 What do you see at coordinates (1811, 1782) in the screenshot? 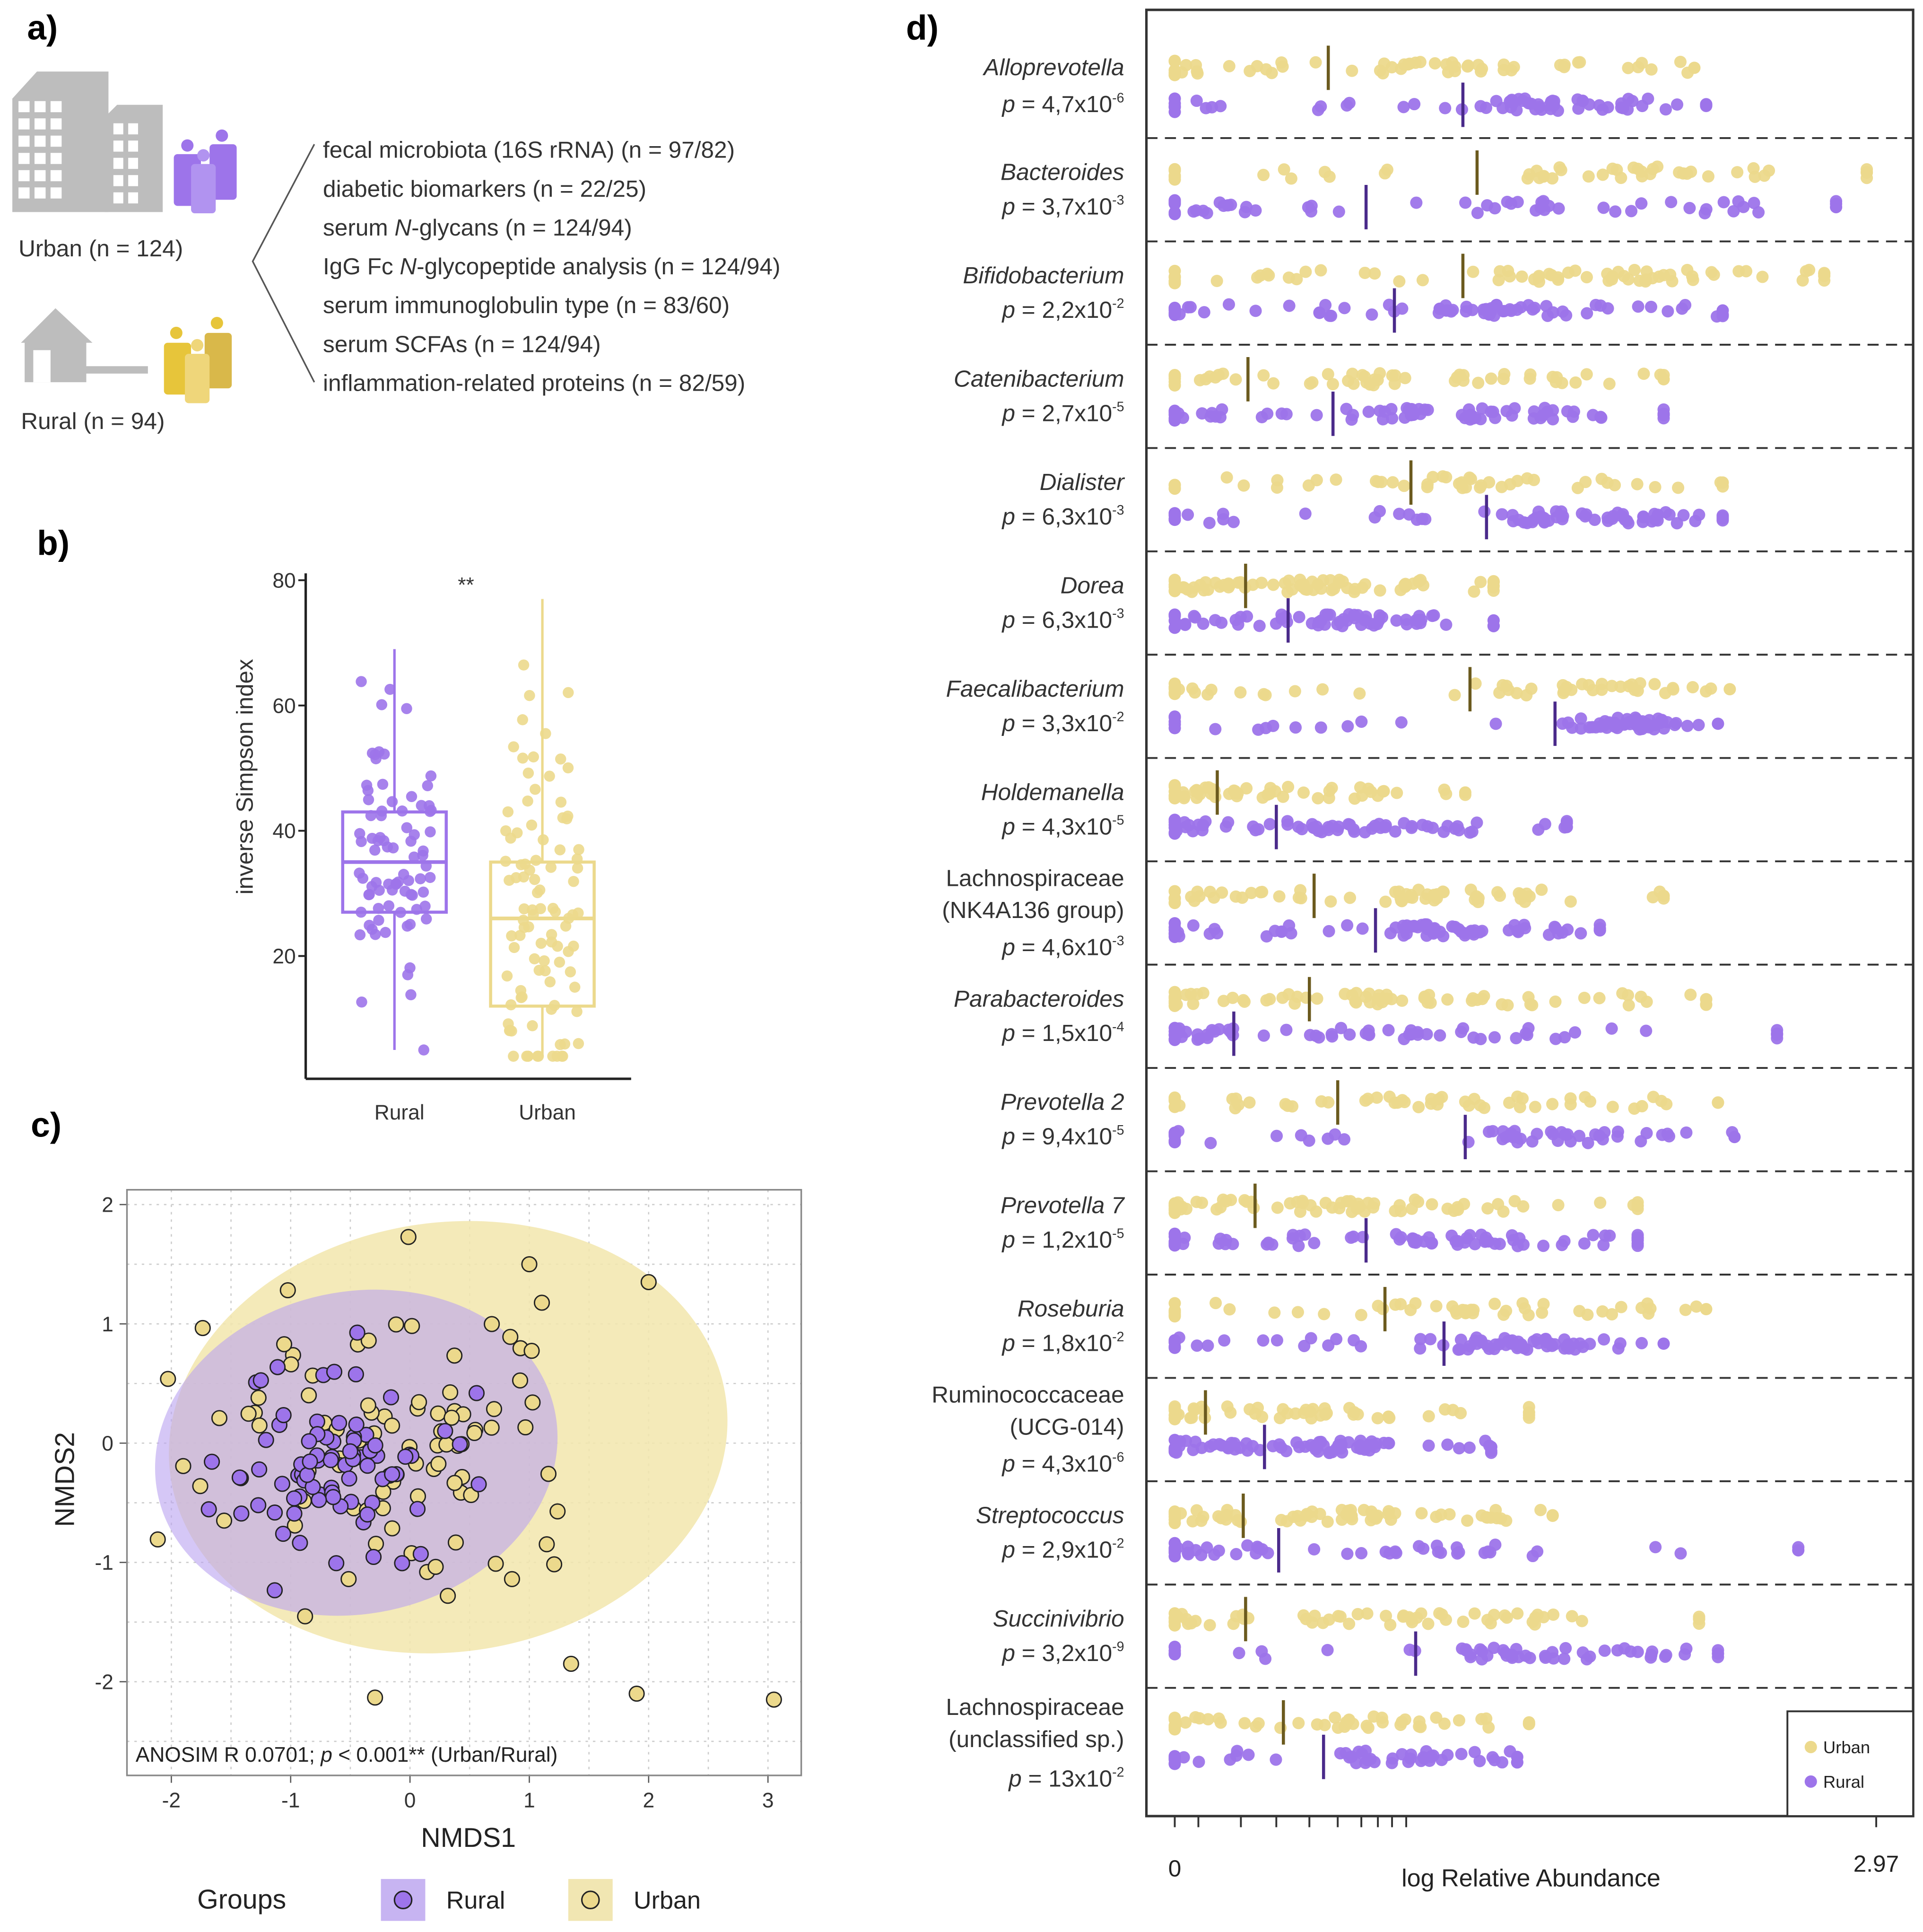
I see `legend-rural-marker` at bounding box center [1811, 1782].